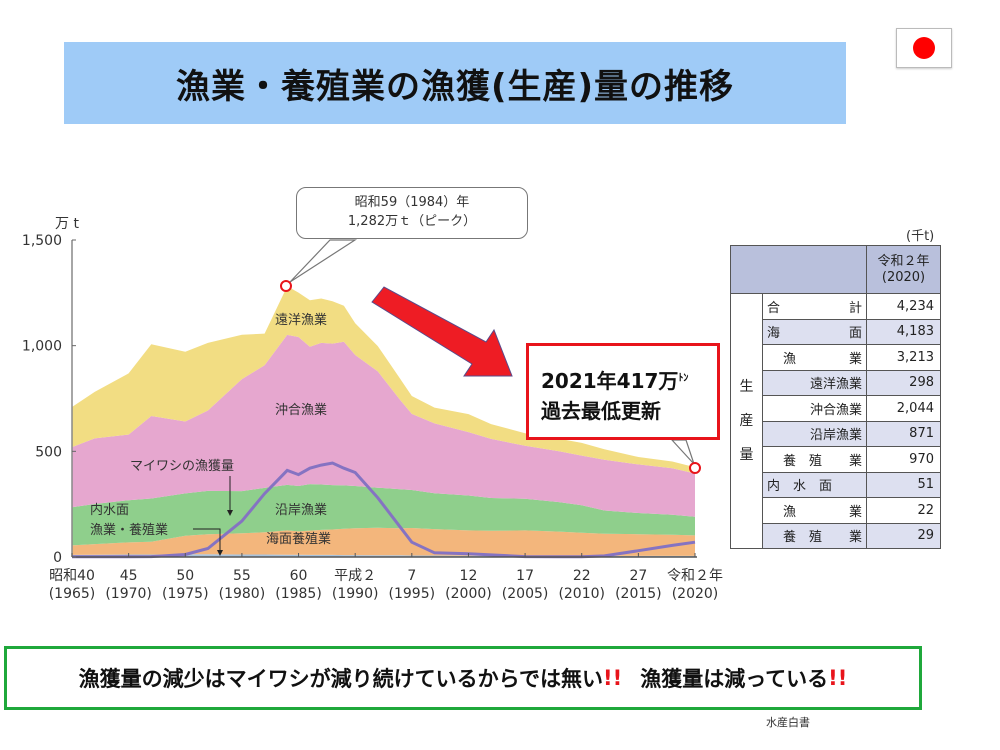 The width and height of the screenshot is (1000, 750). Describe the element at coordinates (903, 277) in the screenshot. I see `header-year-ad: (2020)` at that location.